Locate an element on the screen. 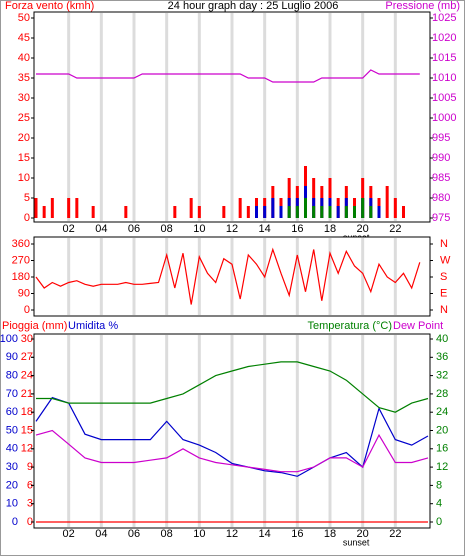 The image size is (465, 556). y3-tick-label: 24 is located at coordinates (27, 376).